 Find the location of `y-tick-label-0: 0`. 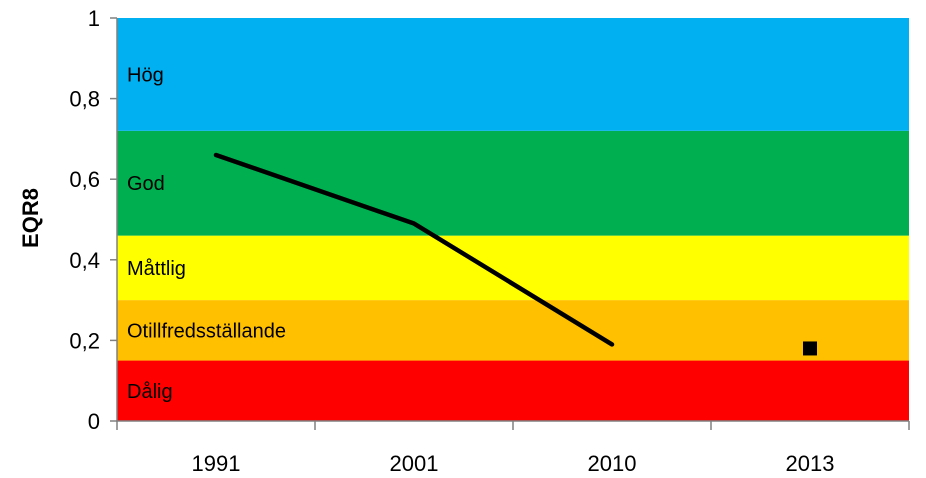

y-tick-label-0: 0 is located at coordinates (94, 421).